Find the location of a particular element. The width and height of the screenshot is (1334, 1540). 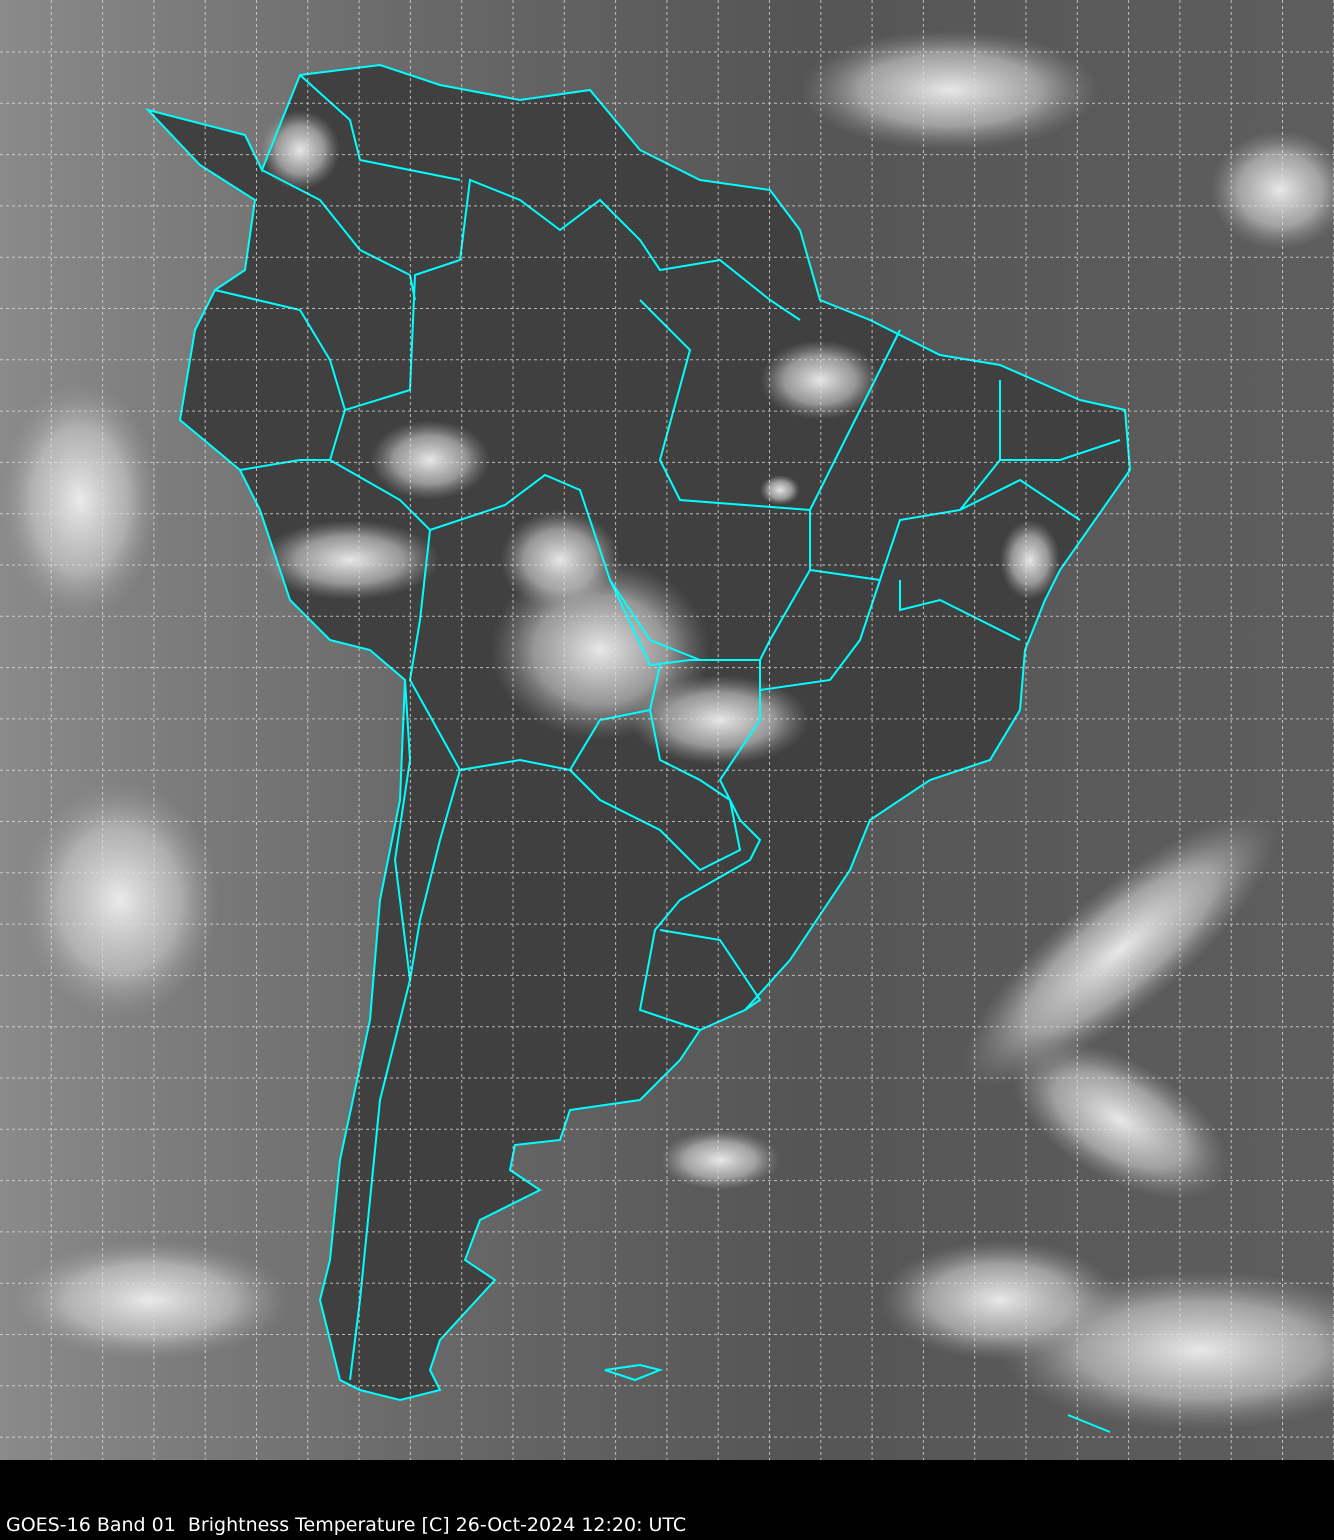

border-paraguay is located at coordinates (655, 790).